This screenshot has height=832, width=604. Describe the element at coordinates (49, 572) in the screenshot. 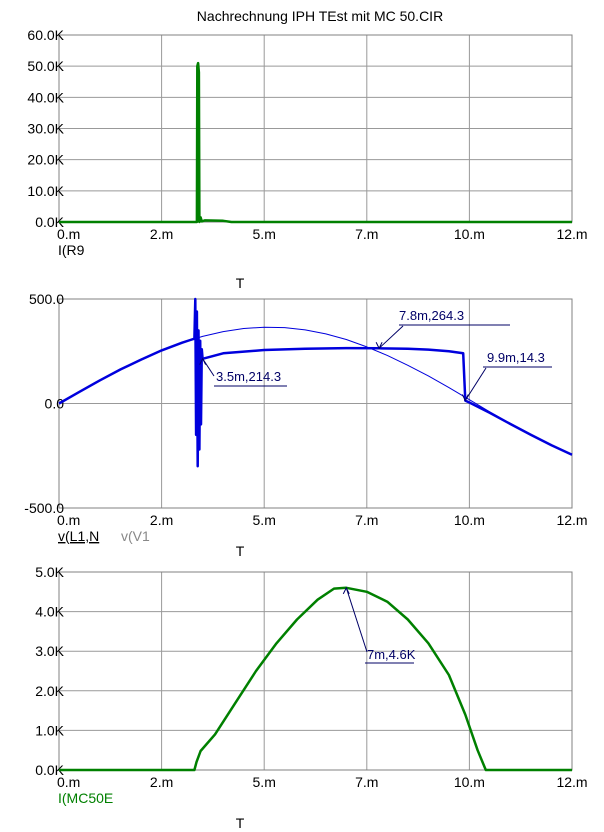

I see `y-tick-label: 5.0K` at that location.